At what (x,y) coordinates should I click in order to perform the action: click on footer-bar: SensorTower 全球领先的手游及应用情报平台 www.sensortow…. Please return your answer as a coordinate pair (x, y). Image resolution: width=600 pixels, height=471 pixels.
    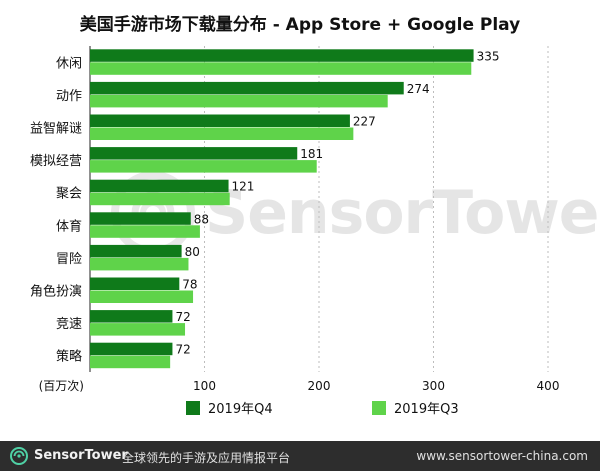
    Looking at the image, I should click on (300, 456).